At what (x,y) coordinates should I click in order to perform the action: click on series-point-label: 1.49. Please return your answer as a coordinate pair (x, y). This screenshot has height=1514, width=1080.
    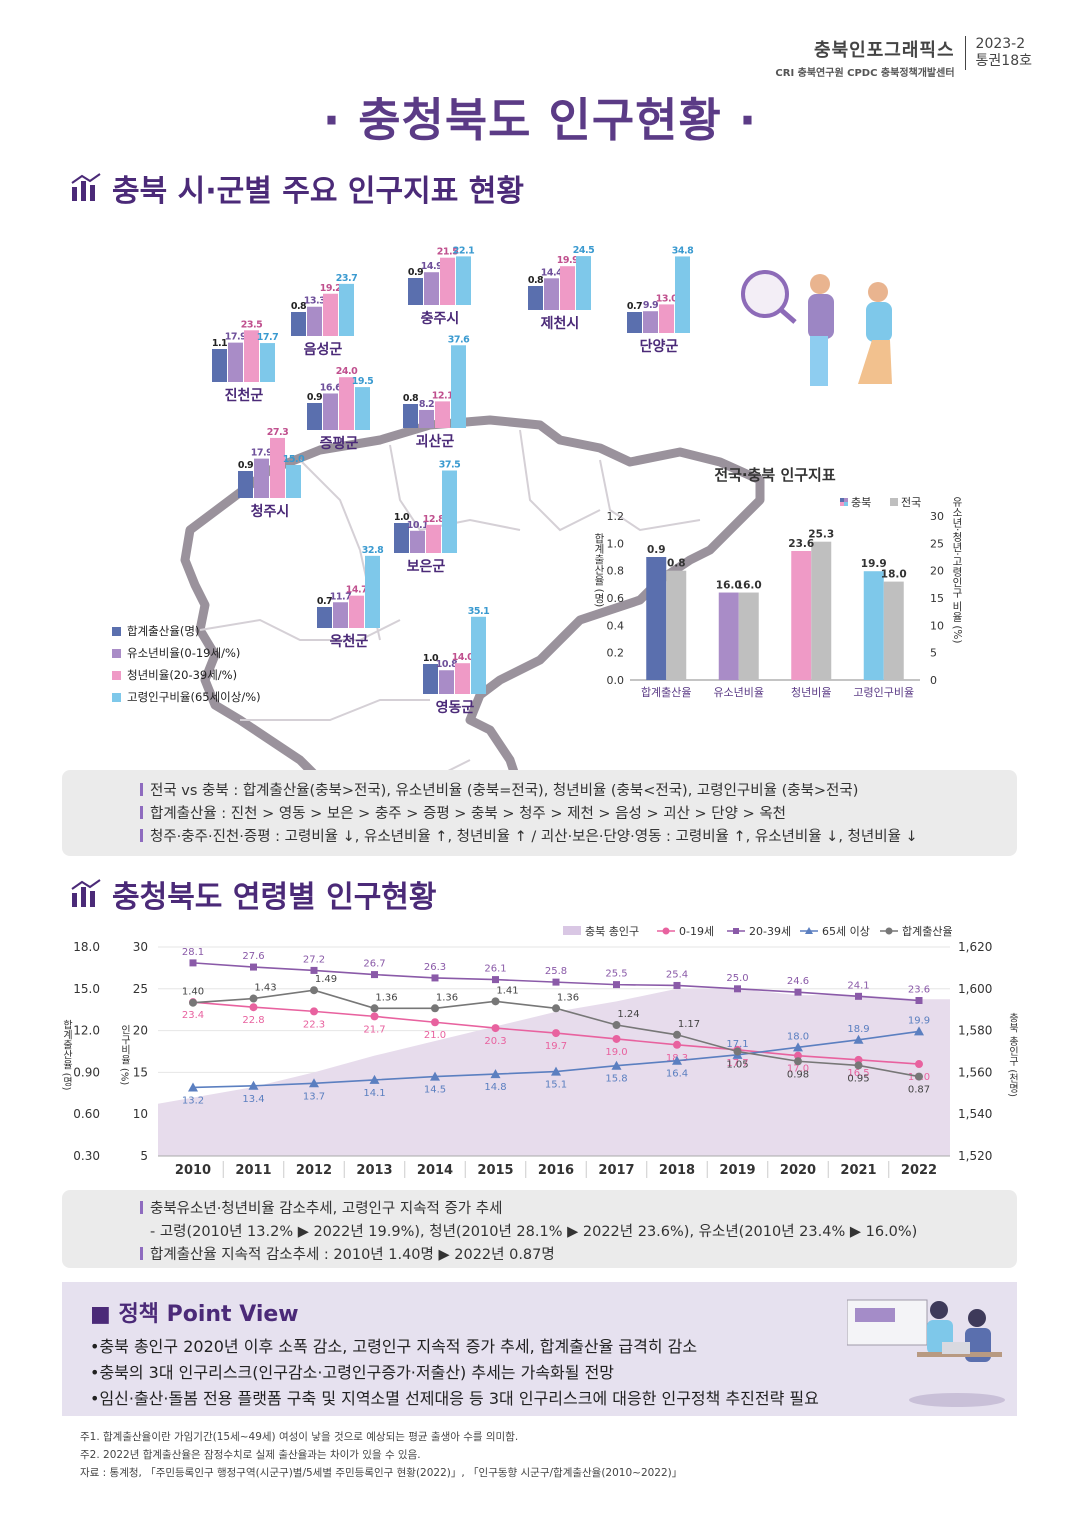
    Looking at the image, I should click on (326, 979).